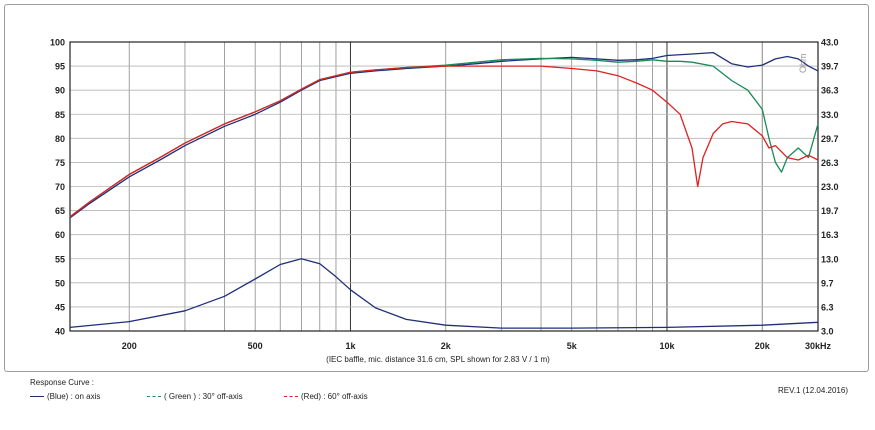 The width and height of the screenshot is (875, 430). What do you see at coordinates (60, 259) in the screenshot?
I see `y-tick-label-left: 55` at bounding box center [60, 259].